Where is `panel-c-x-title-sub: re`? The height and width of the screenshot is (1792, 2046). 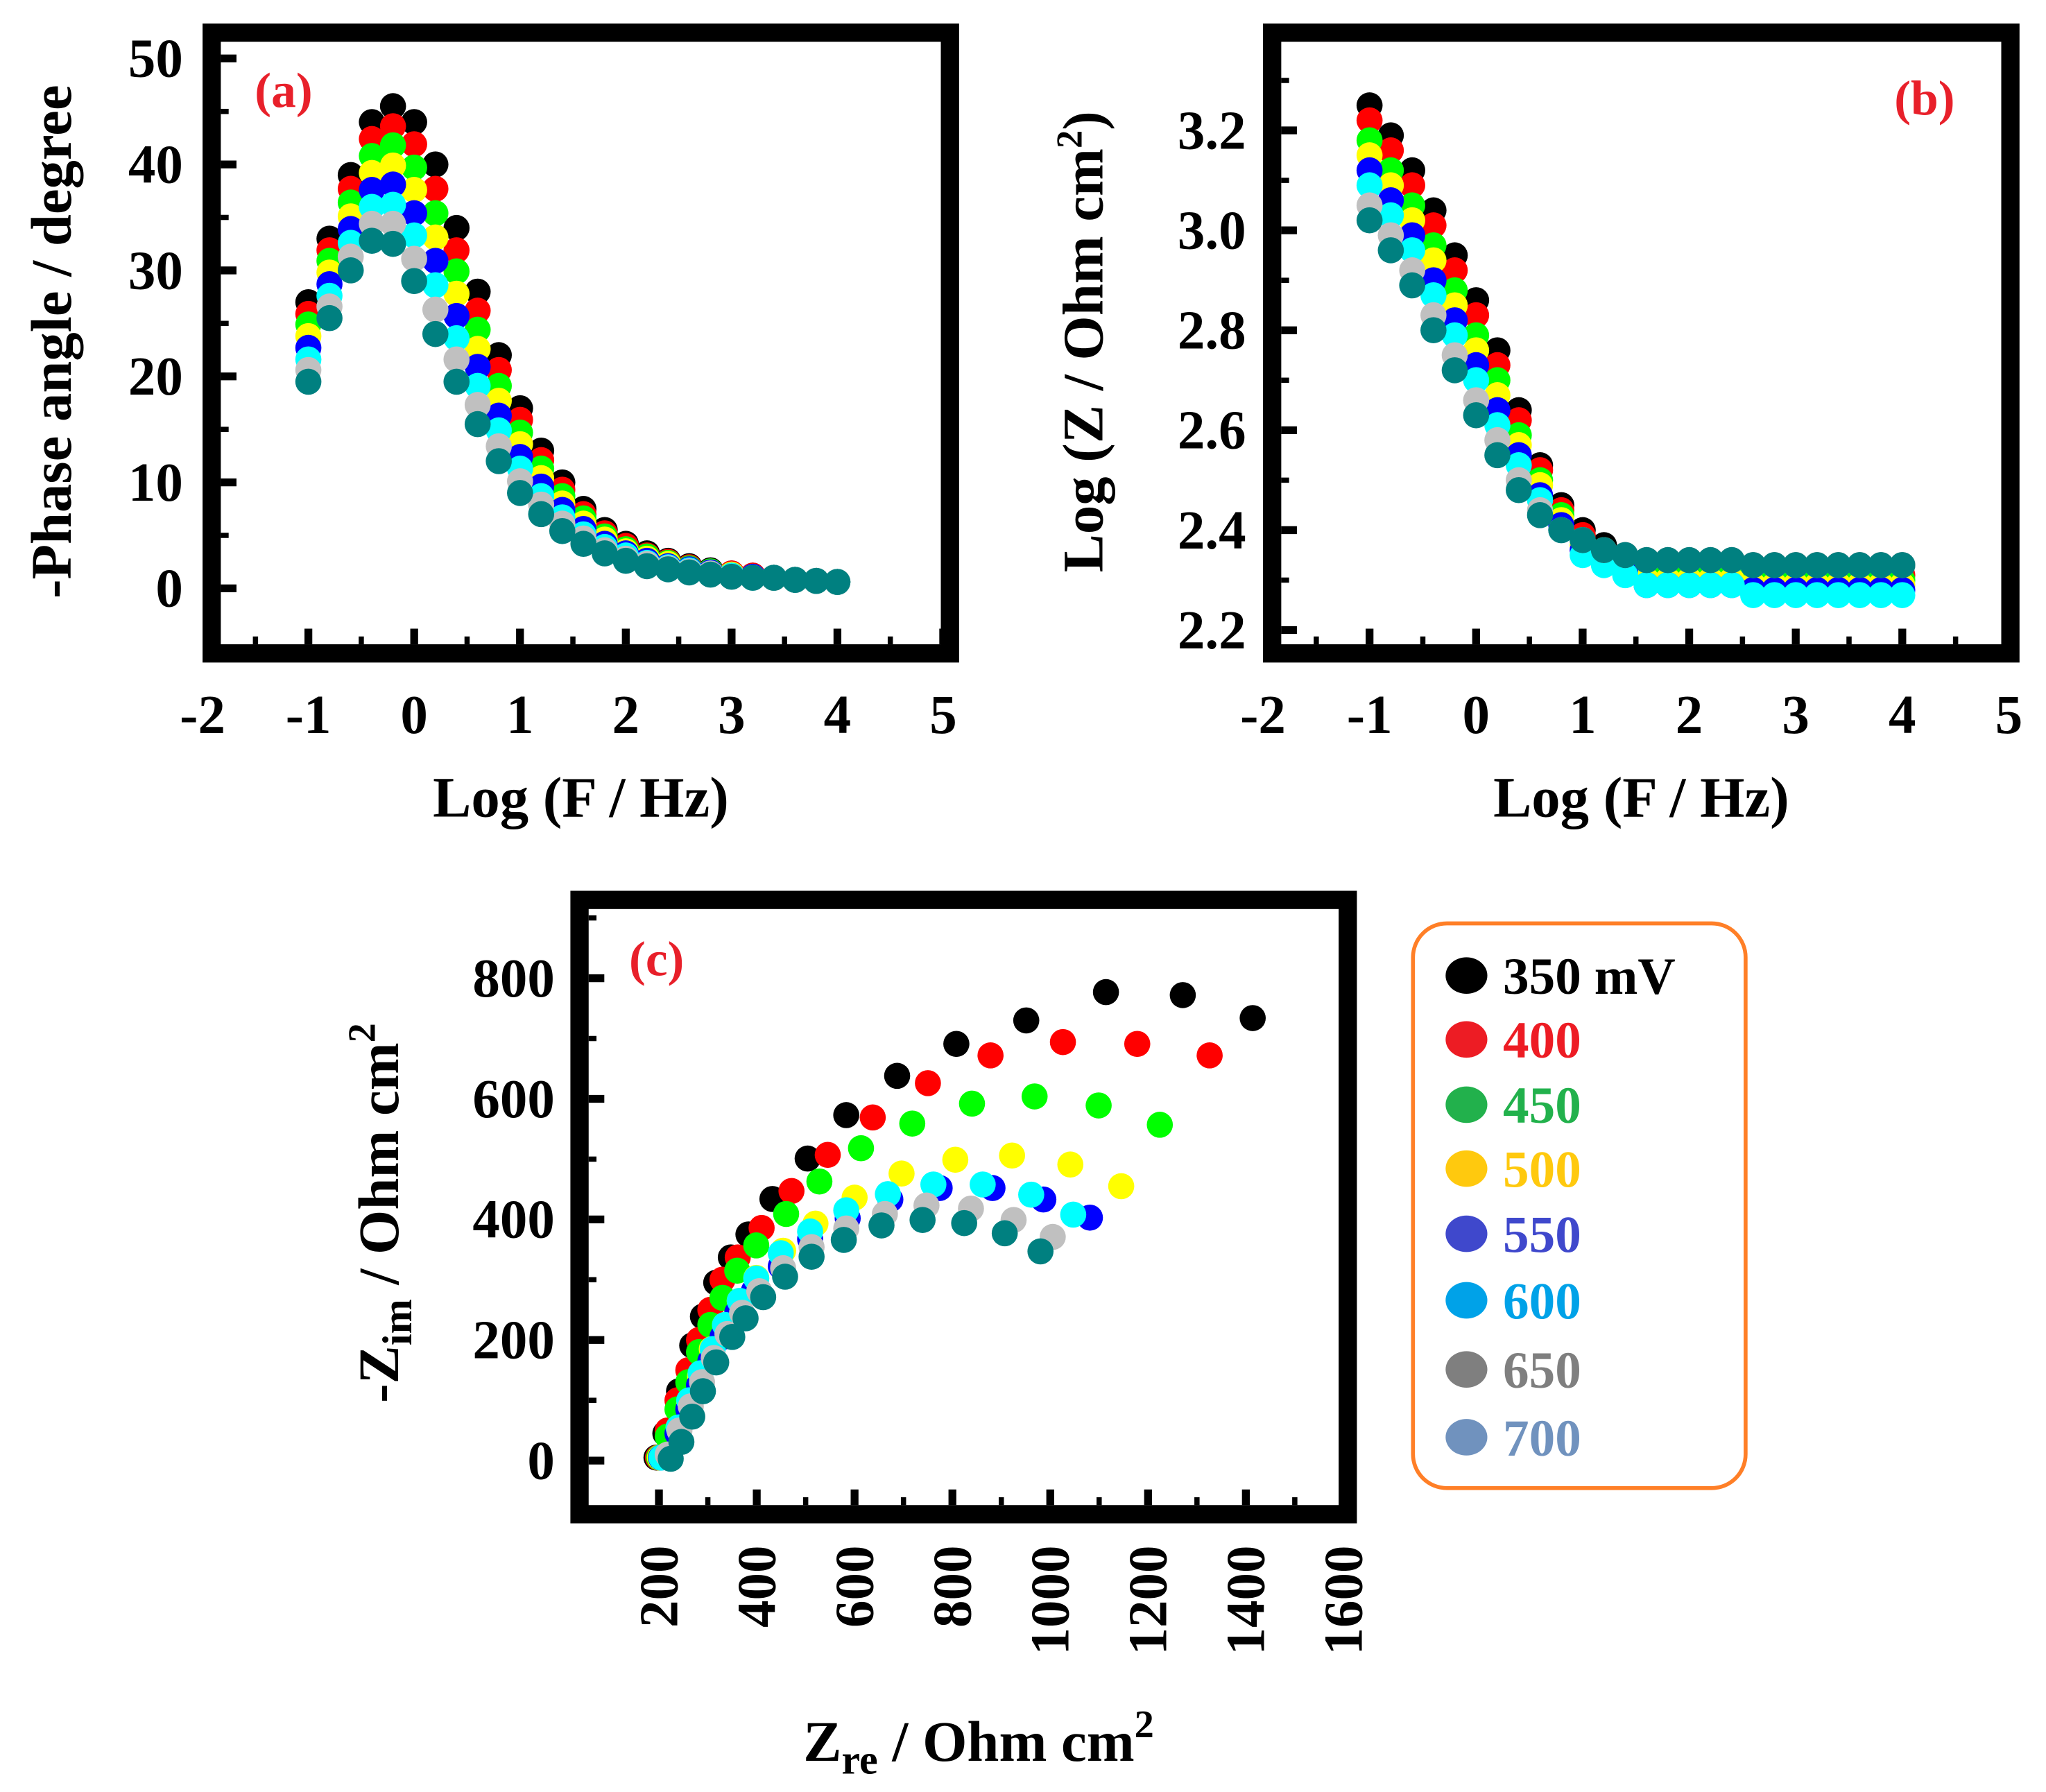
panel-c-x-title-sub: re is located at coordinates (859, 1760).